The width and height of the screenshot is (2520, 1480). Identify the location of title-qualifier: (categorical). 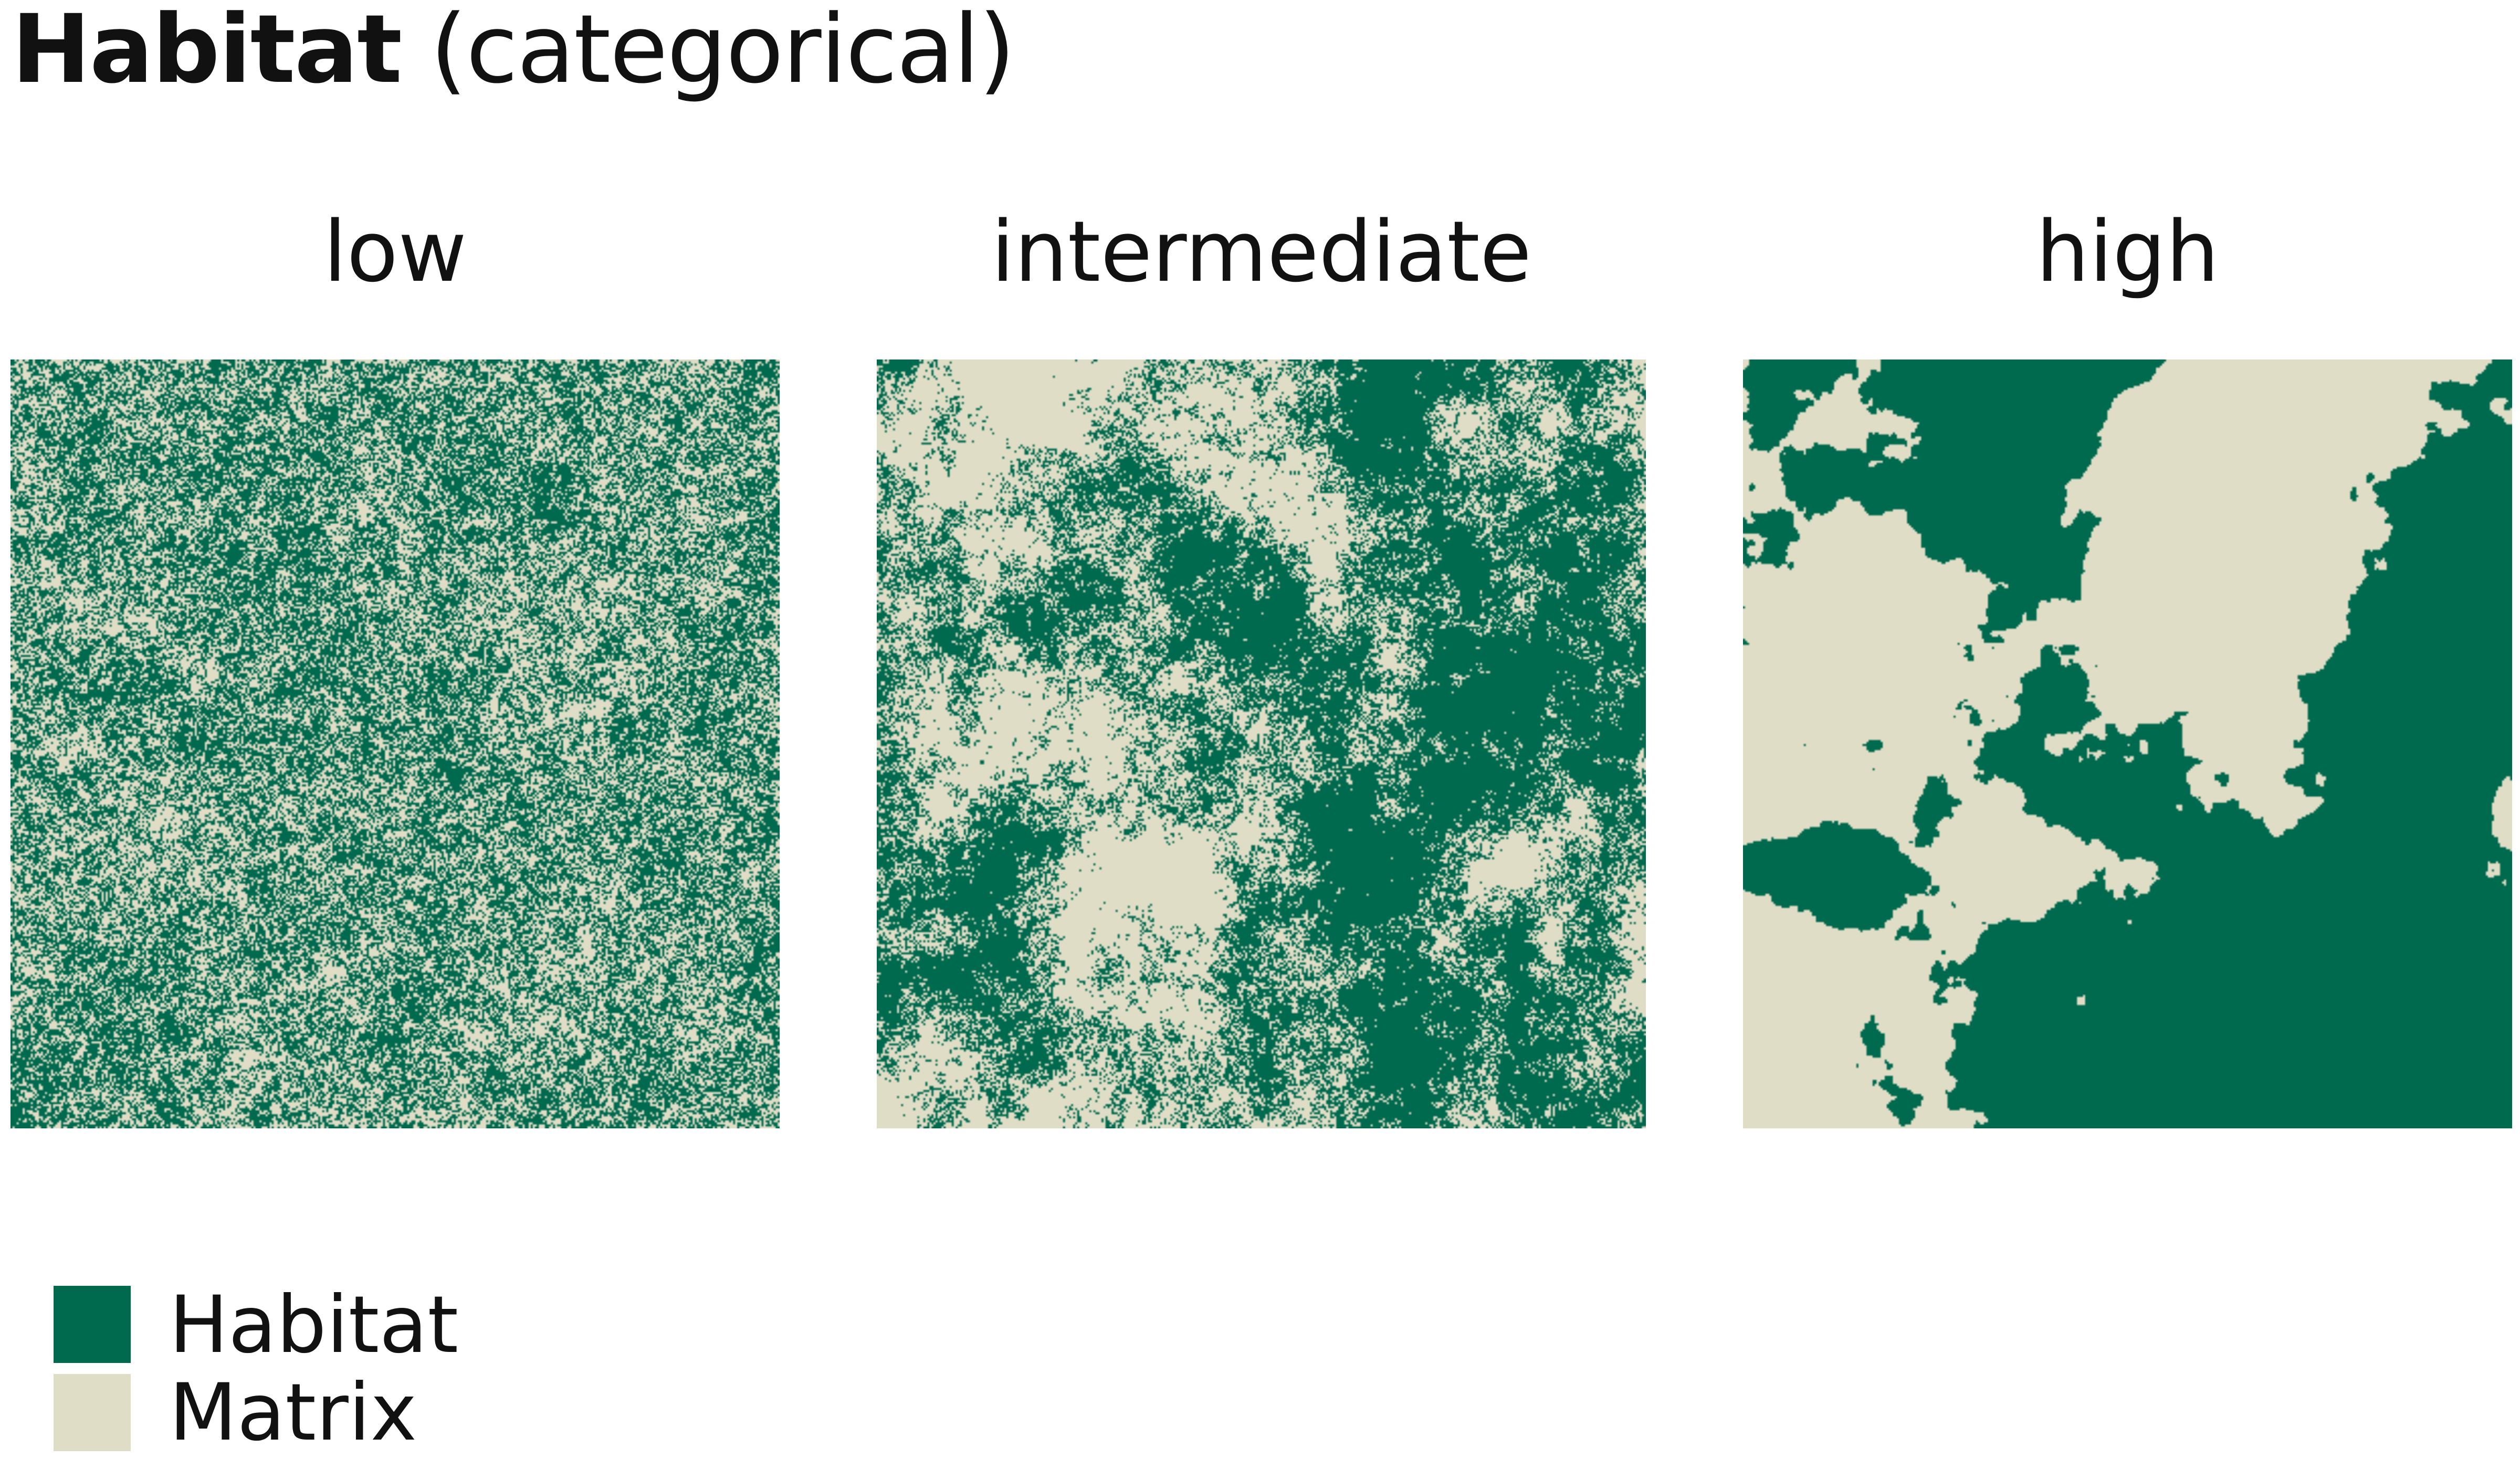
(708, 52).